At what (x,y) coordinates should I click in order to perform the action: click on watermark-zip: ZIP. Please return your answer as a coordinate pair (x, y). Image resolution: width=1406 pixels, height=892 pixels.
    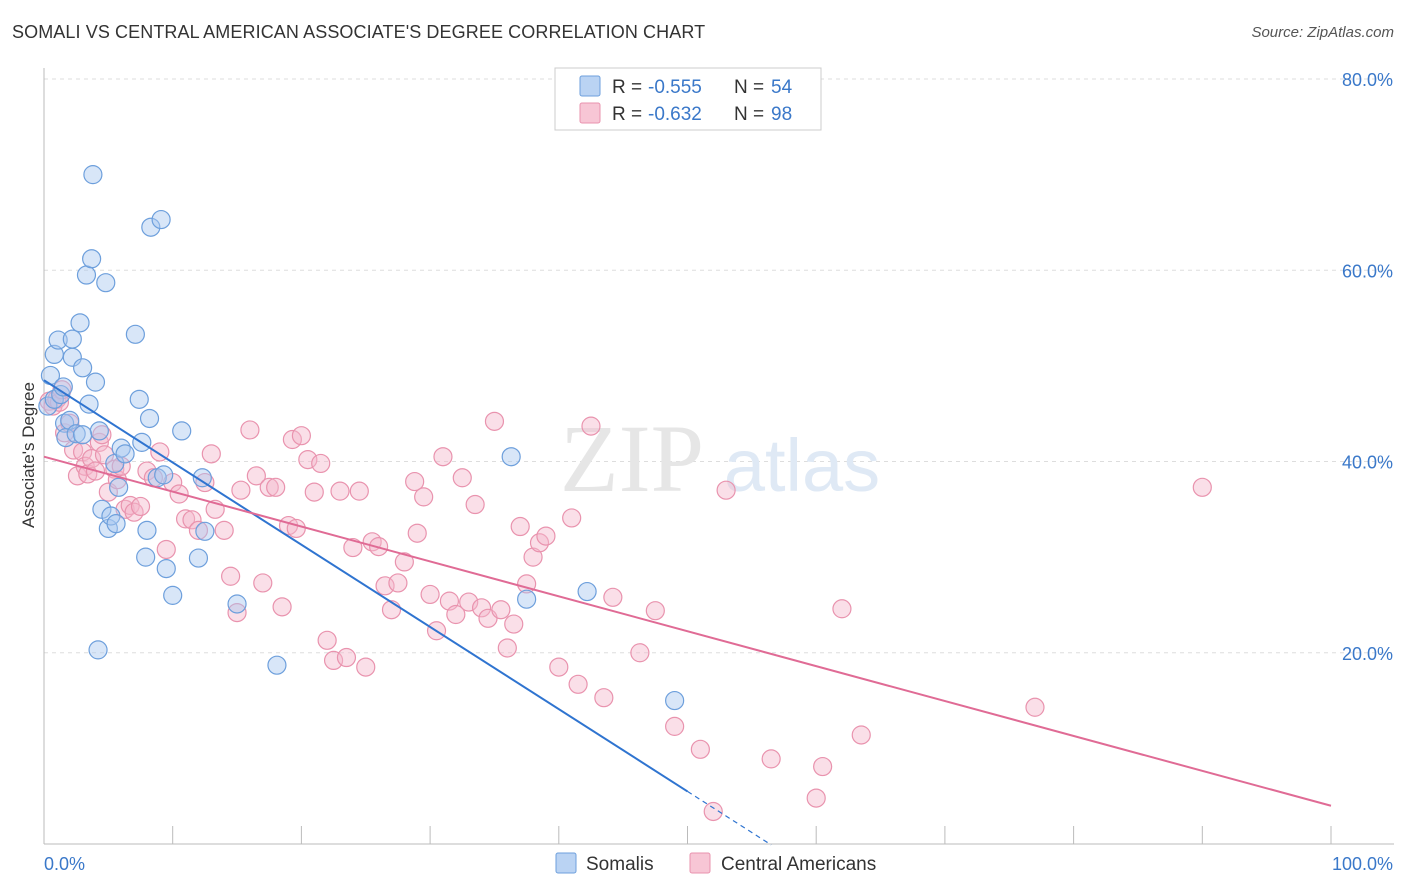
    Looking at the image, I should click on (632, 458).